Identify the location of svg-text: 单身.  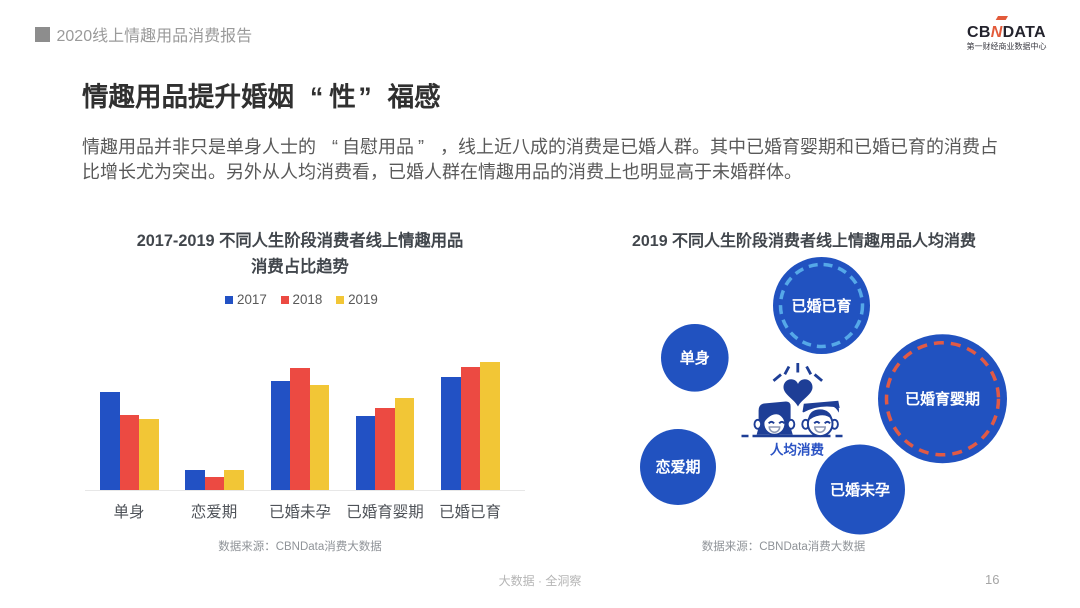
(695, 358).